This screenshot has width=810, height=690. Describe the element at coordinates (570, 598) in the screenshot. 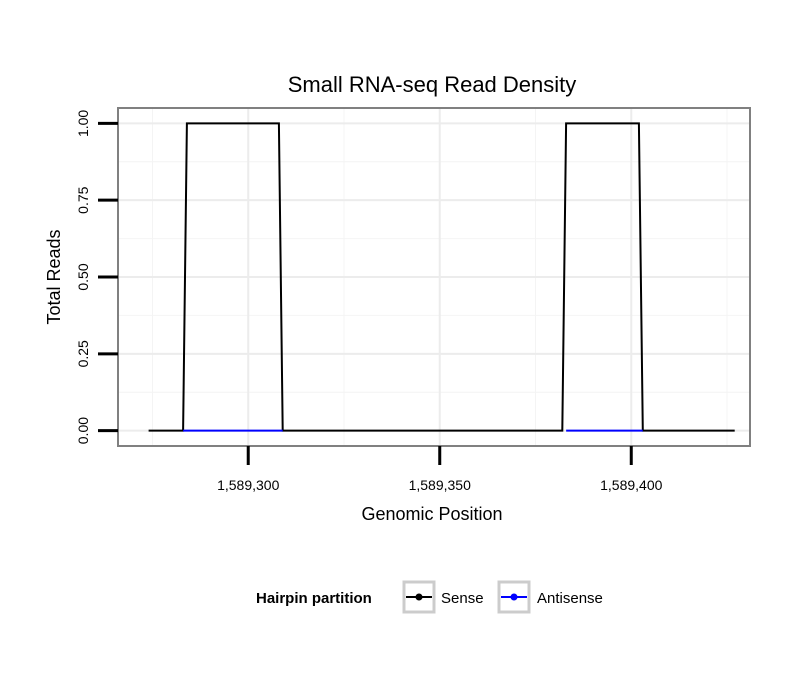

I see `legend-label-antisense: Antisense` at that location.